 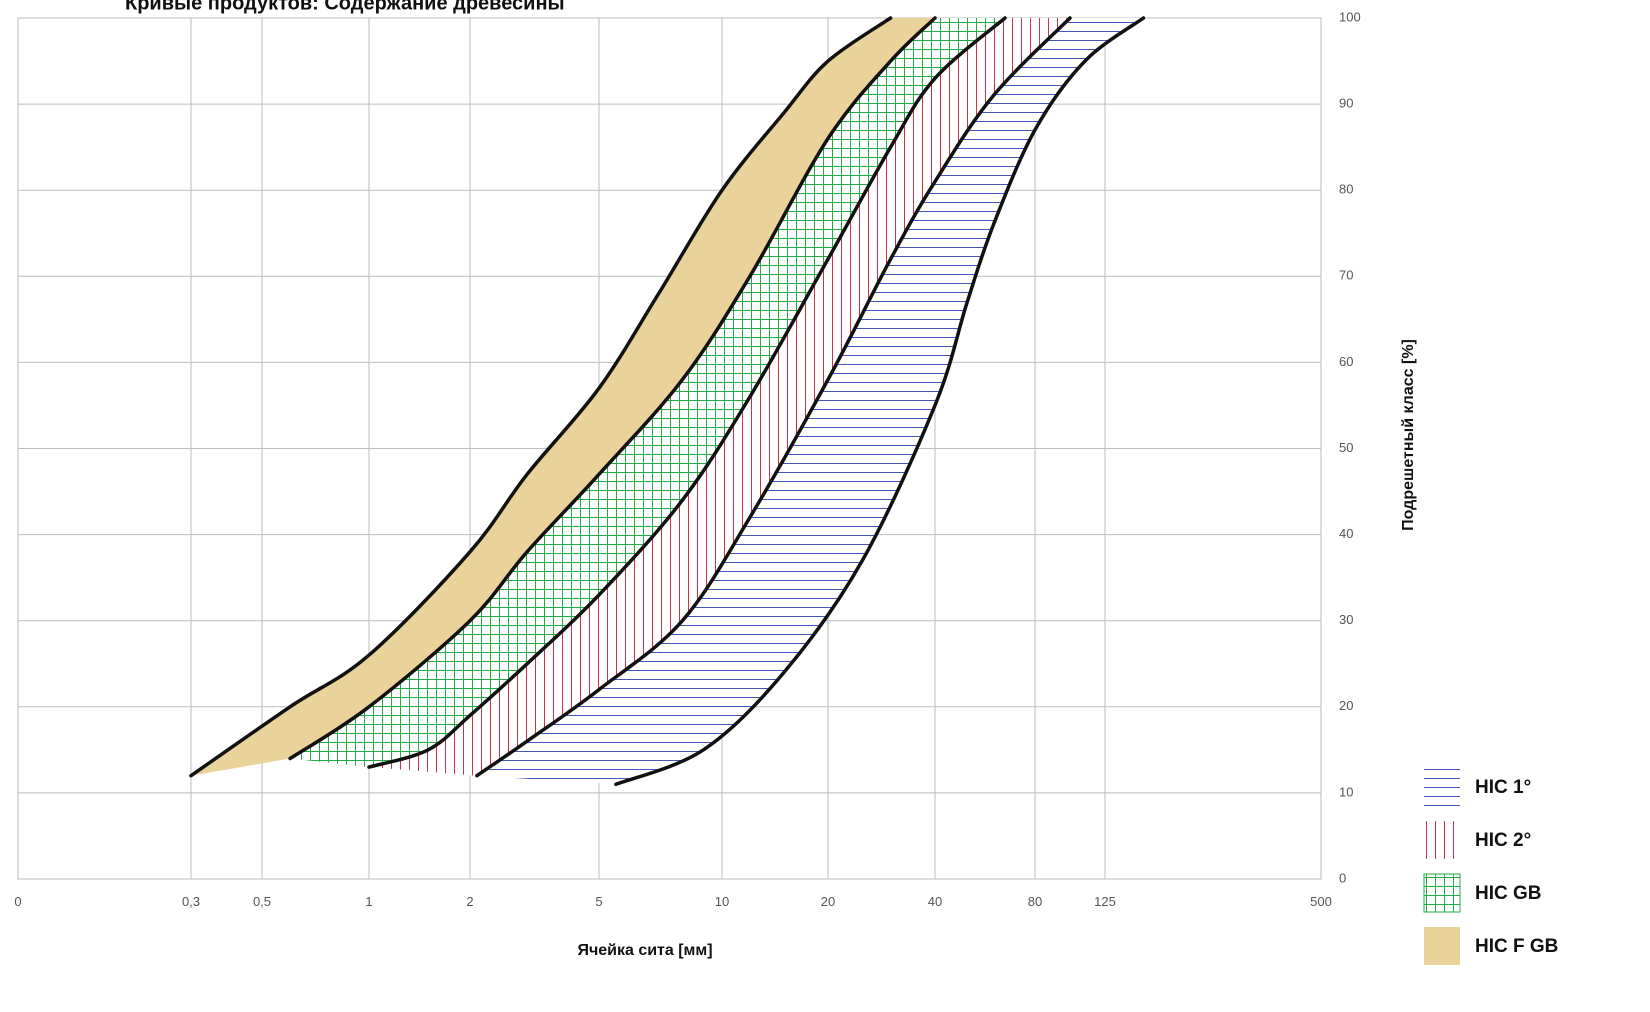 I want to click on x-tick-label: 500, so click(x=1321, y=901).